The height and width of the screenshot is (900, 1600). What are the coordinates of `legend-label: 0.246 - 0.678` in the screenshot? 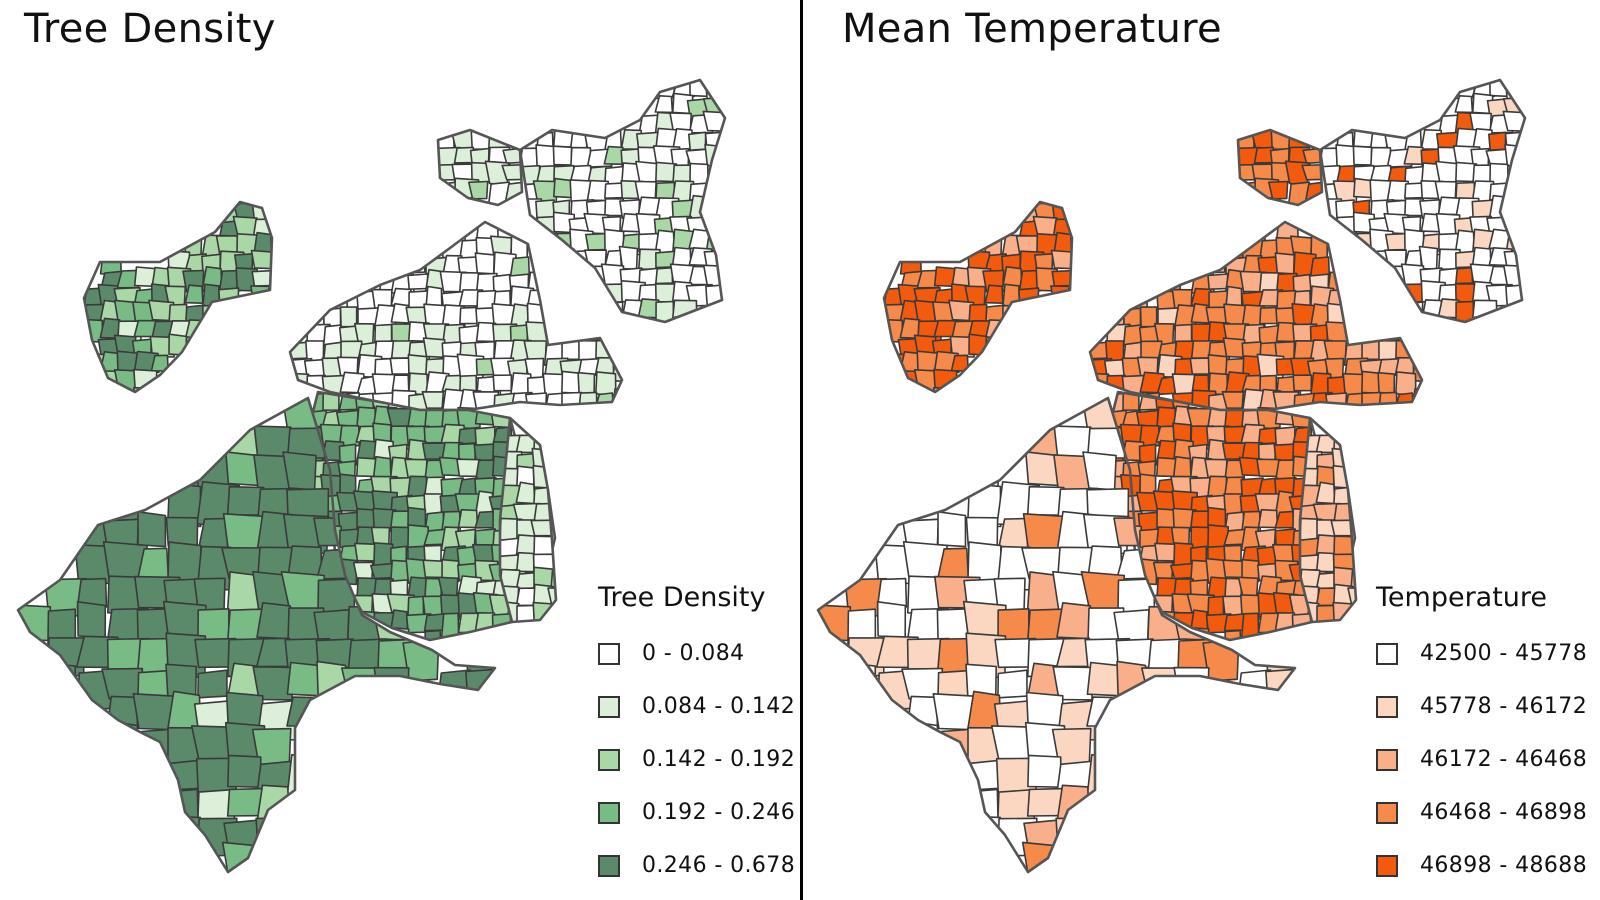 It's located at (719, 865).